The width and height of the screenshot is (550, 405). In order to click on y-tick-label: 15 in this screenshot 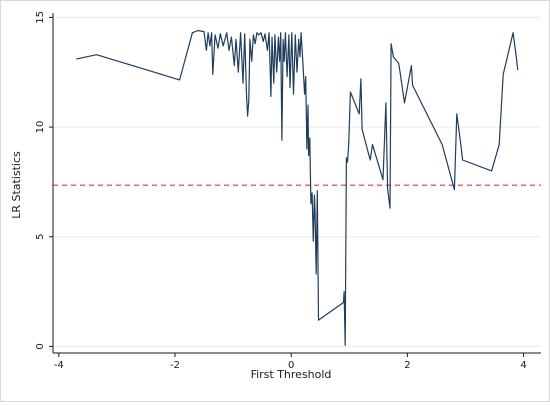, I will do `click(40, 17)`.